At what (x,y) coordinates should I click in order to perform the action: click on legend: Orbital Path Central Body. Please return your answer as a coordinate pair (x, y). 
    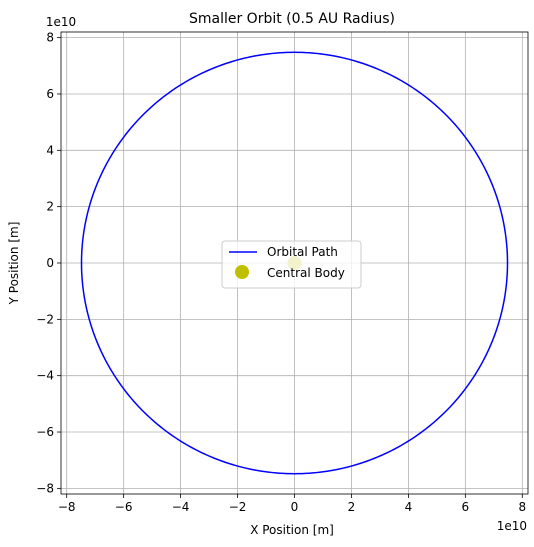
    Looking at the image, I should click on (291, 264).